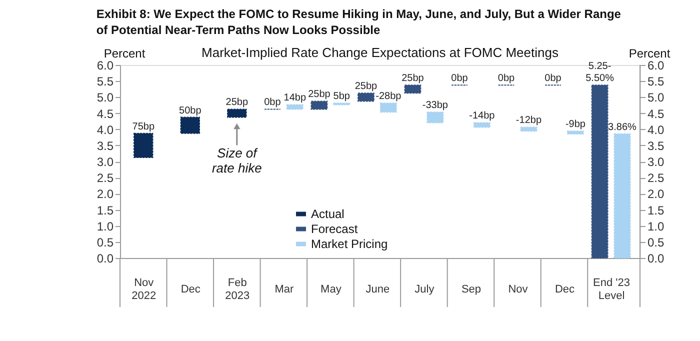  Describe the element at coordinates (471, 290) in the screenshot. I see `x-tick-label: Sep` at that location.